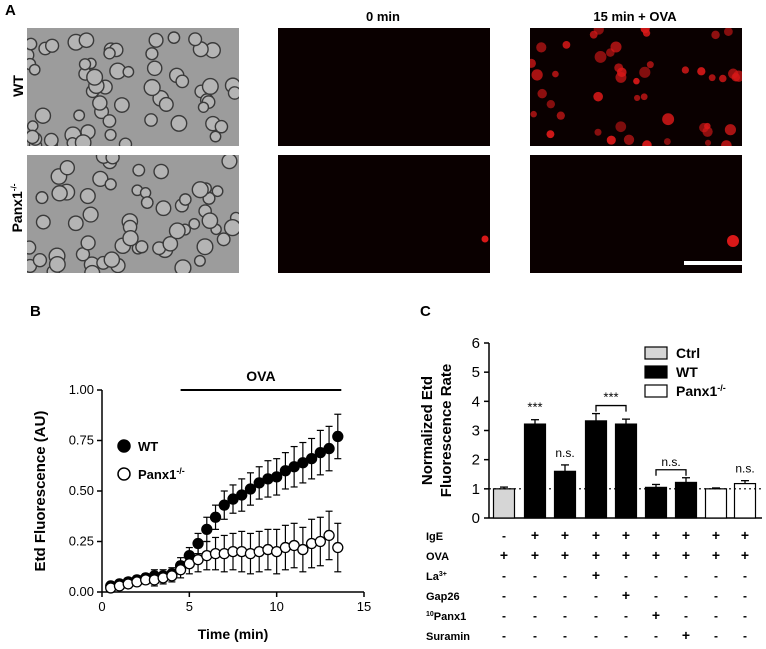 Image resolution: width=766 pixels, height=649 pixels. I want to click on image-wt-brightfield, so click(133, 87).